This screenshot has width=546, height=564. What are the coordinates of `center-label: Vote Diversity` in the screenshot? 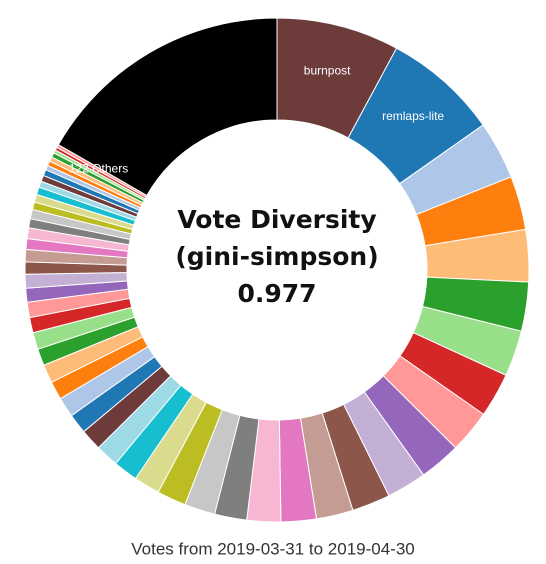 It's located at (276, 219).